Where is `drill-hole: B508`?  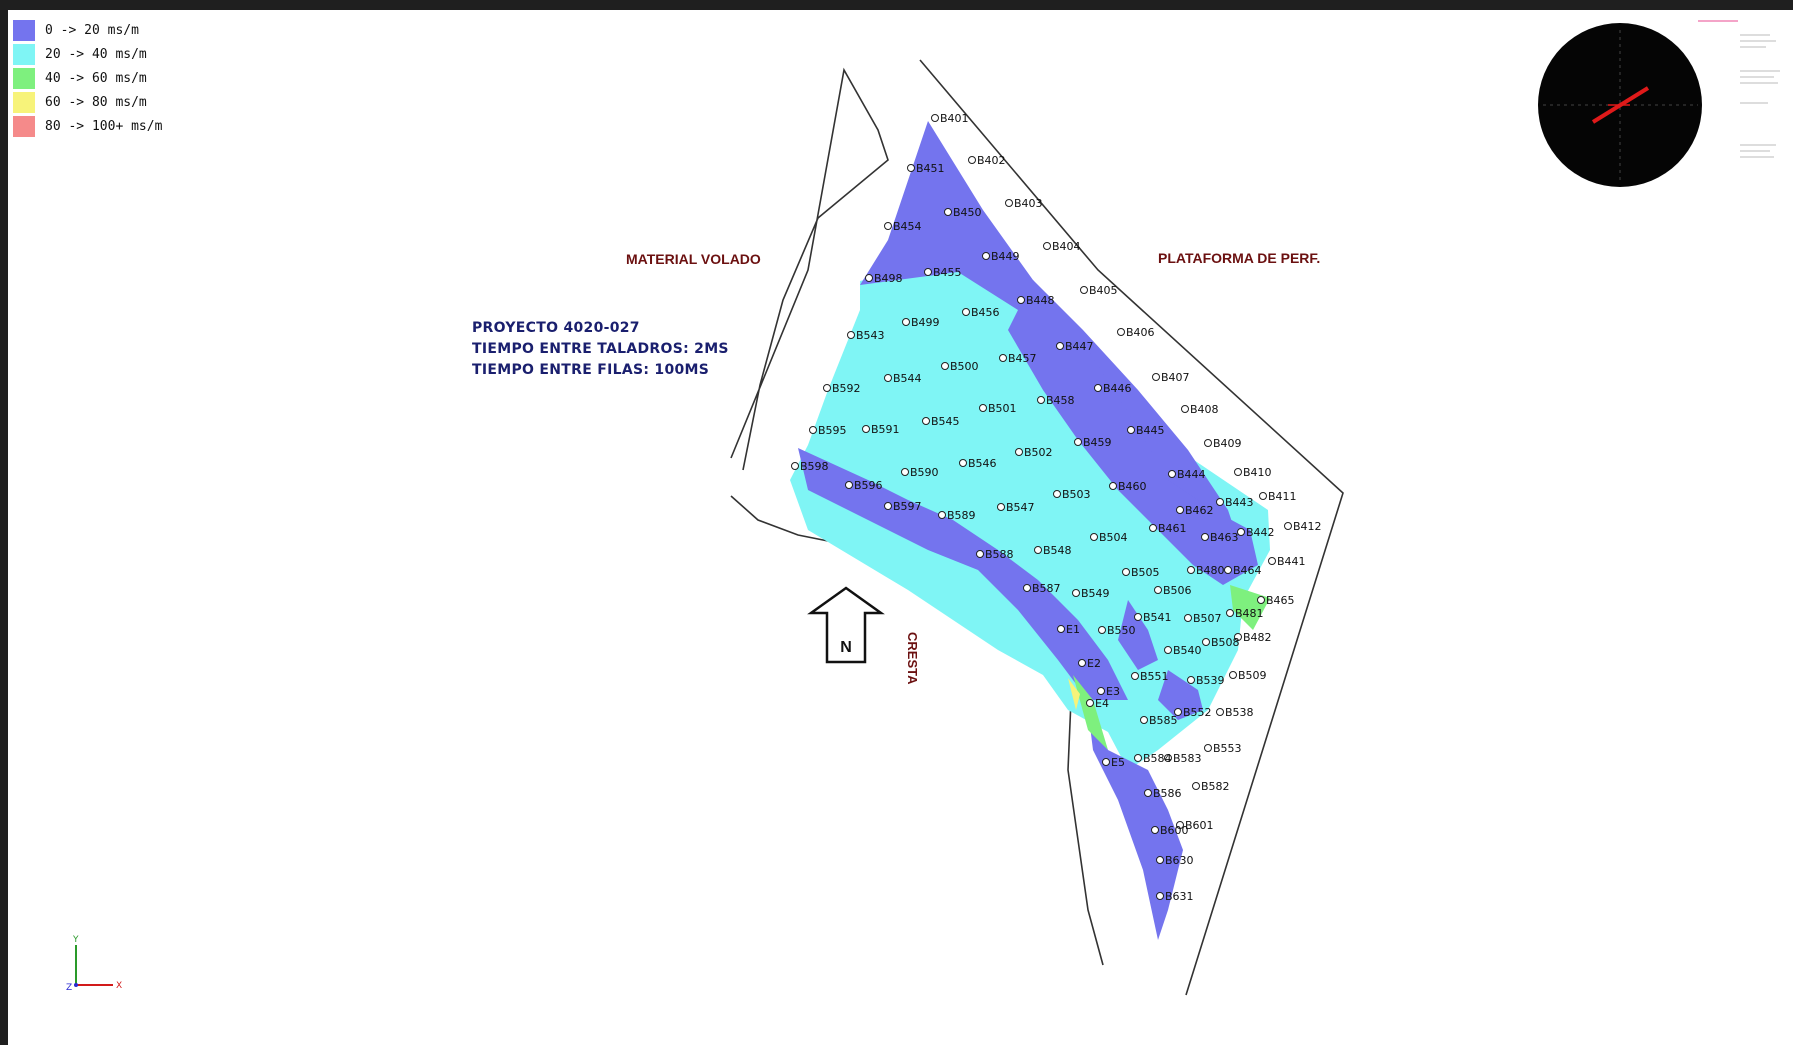
drill-hole: B508 is located at coordinates (1221, 642).